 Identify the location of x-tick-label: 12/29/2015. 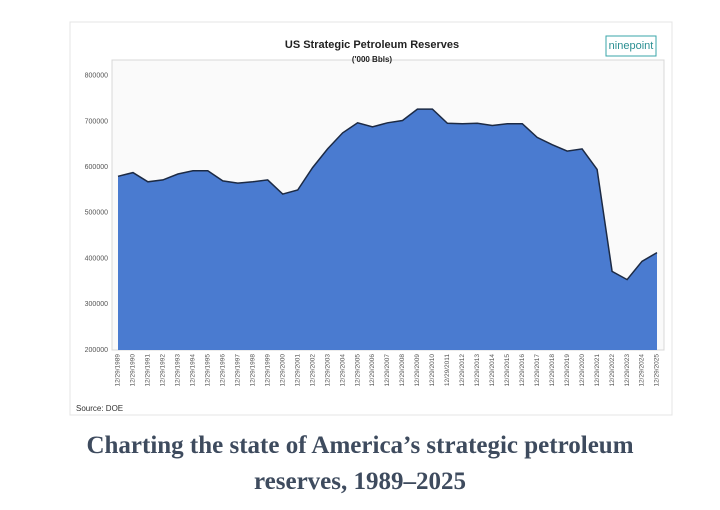
(507, 370).